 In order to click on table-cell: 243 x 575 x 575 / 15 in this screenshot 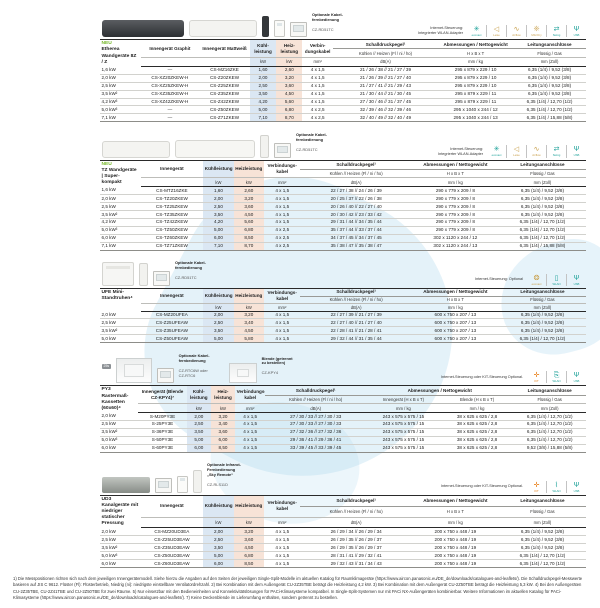, I will do `click(403, 440)`.